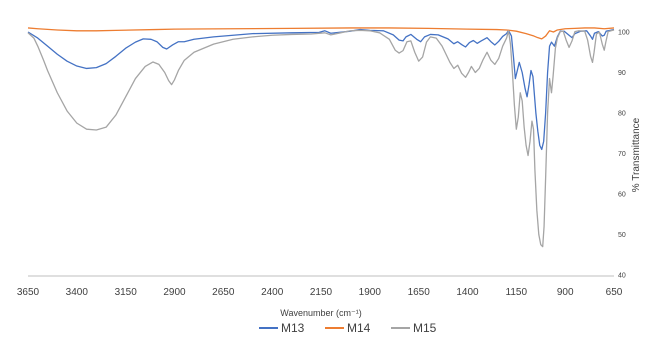  What do you see at coordinates (636, 154) in the screenshot?
I see `y-axis-title: % Transmittance` at bounding box center [636, 154].